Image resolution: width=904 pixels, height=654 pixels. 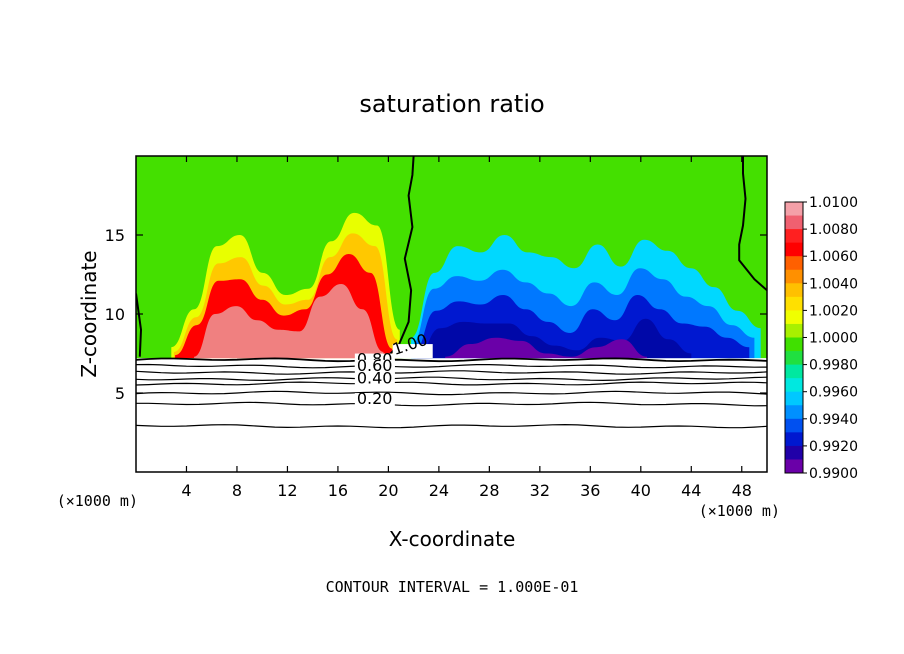 I want to click on field-below-layer, so click(x=451, y=415).